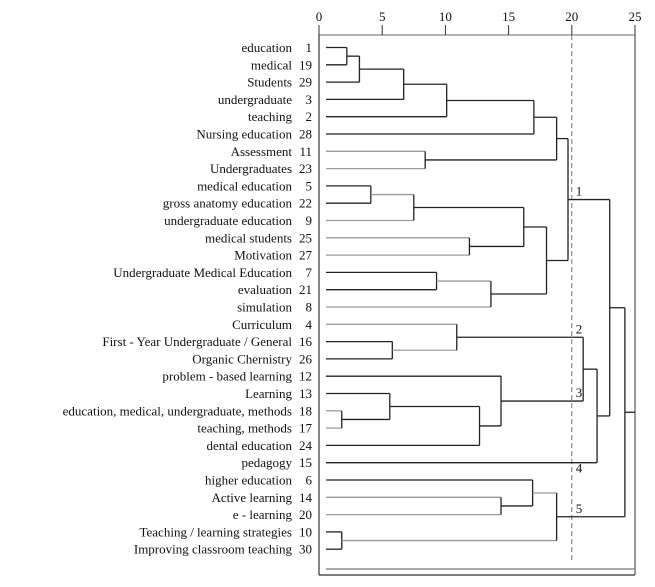 This screenshot has height=587, width=655. Describe the element at coordinates (251, 168) in the screenshot. I see `leaf-label: Undergraduates` at that location.